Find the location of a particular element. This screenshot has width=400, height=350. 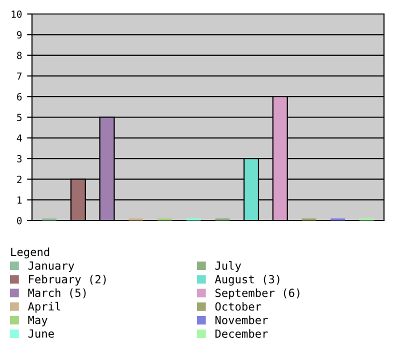

y-tick-label: 6 is located at coordinates (19, 96).